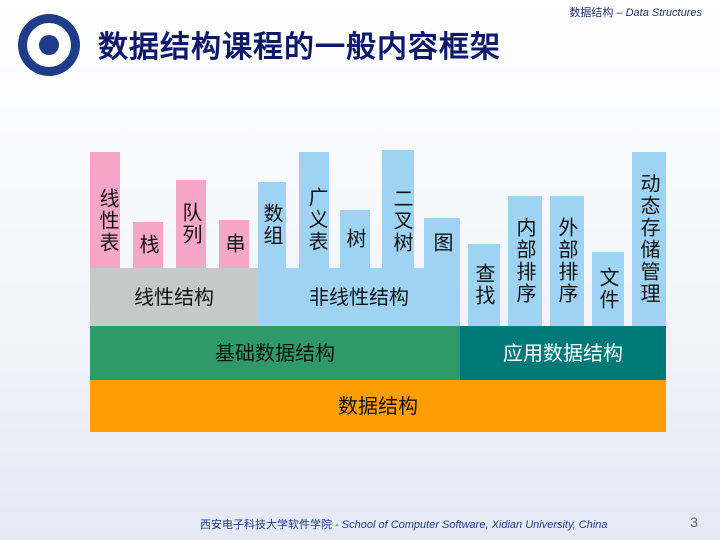 This screenshot has height=540, width=720. I want to click on block-tree: 树, so click(355, 239).